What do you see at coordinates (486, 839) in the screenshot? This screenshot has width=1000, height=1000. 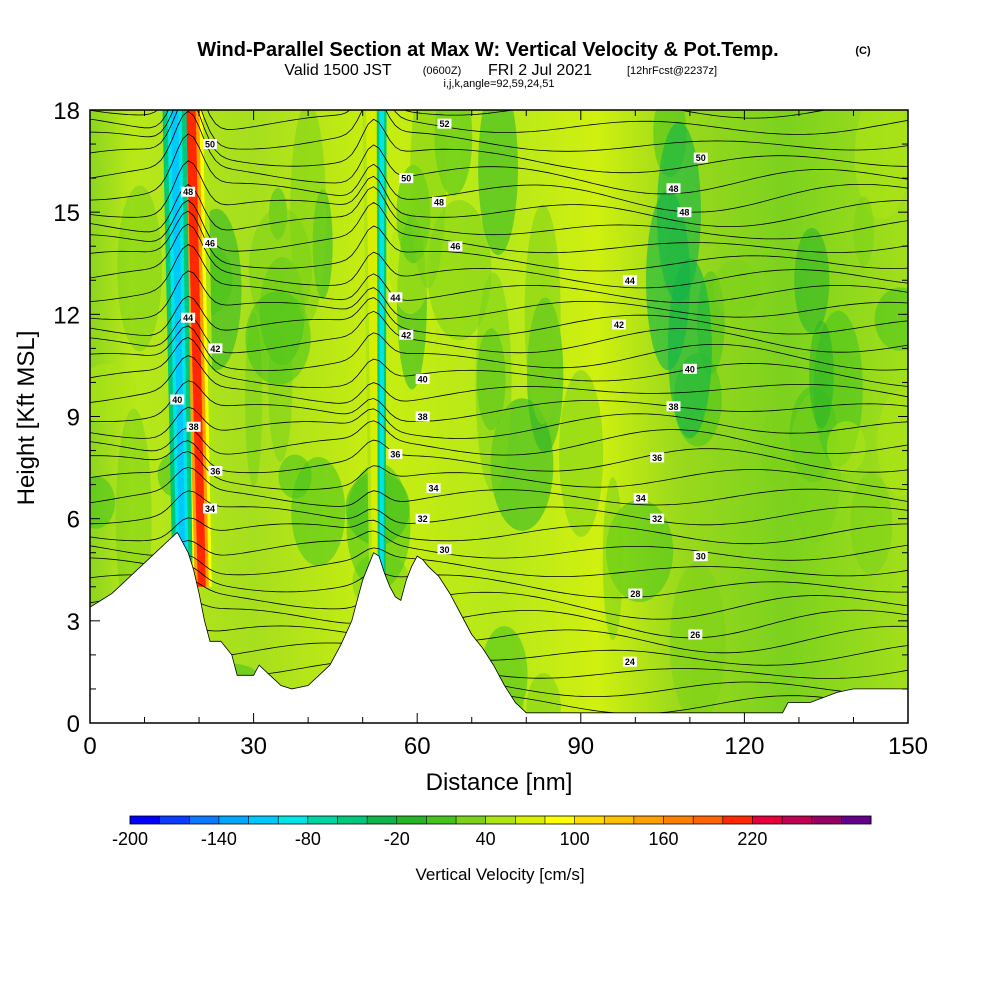 I see `colorbar-tick-label: 40` at bounding box center [486, 839].